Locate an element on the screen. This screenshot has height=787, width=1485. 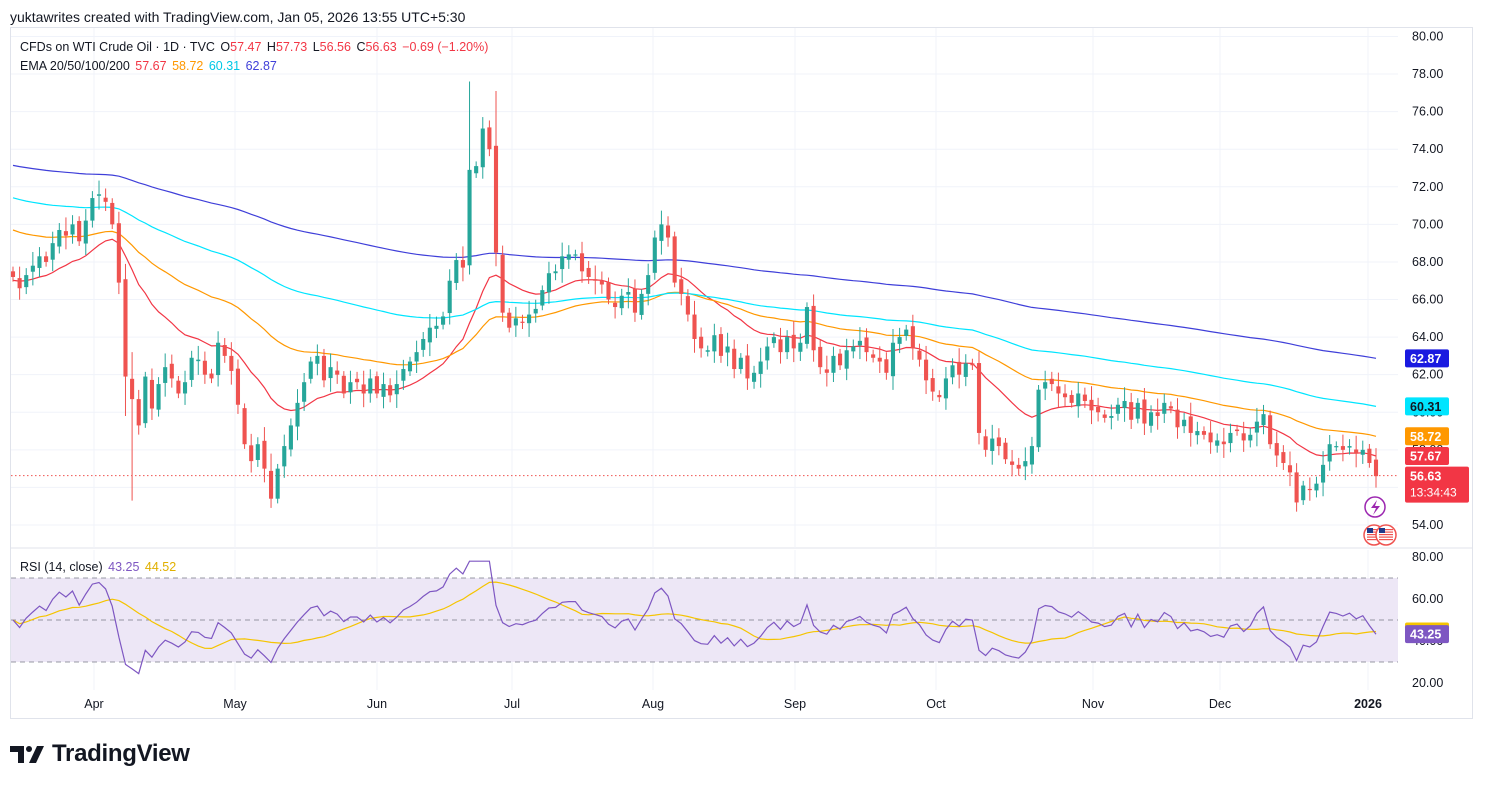
low-label: L is located at coordinates (316, 47).